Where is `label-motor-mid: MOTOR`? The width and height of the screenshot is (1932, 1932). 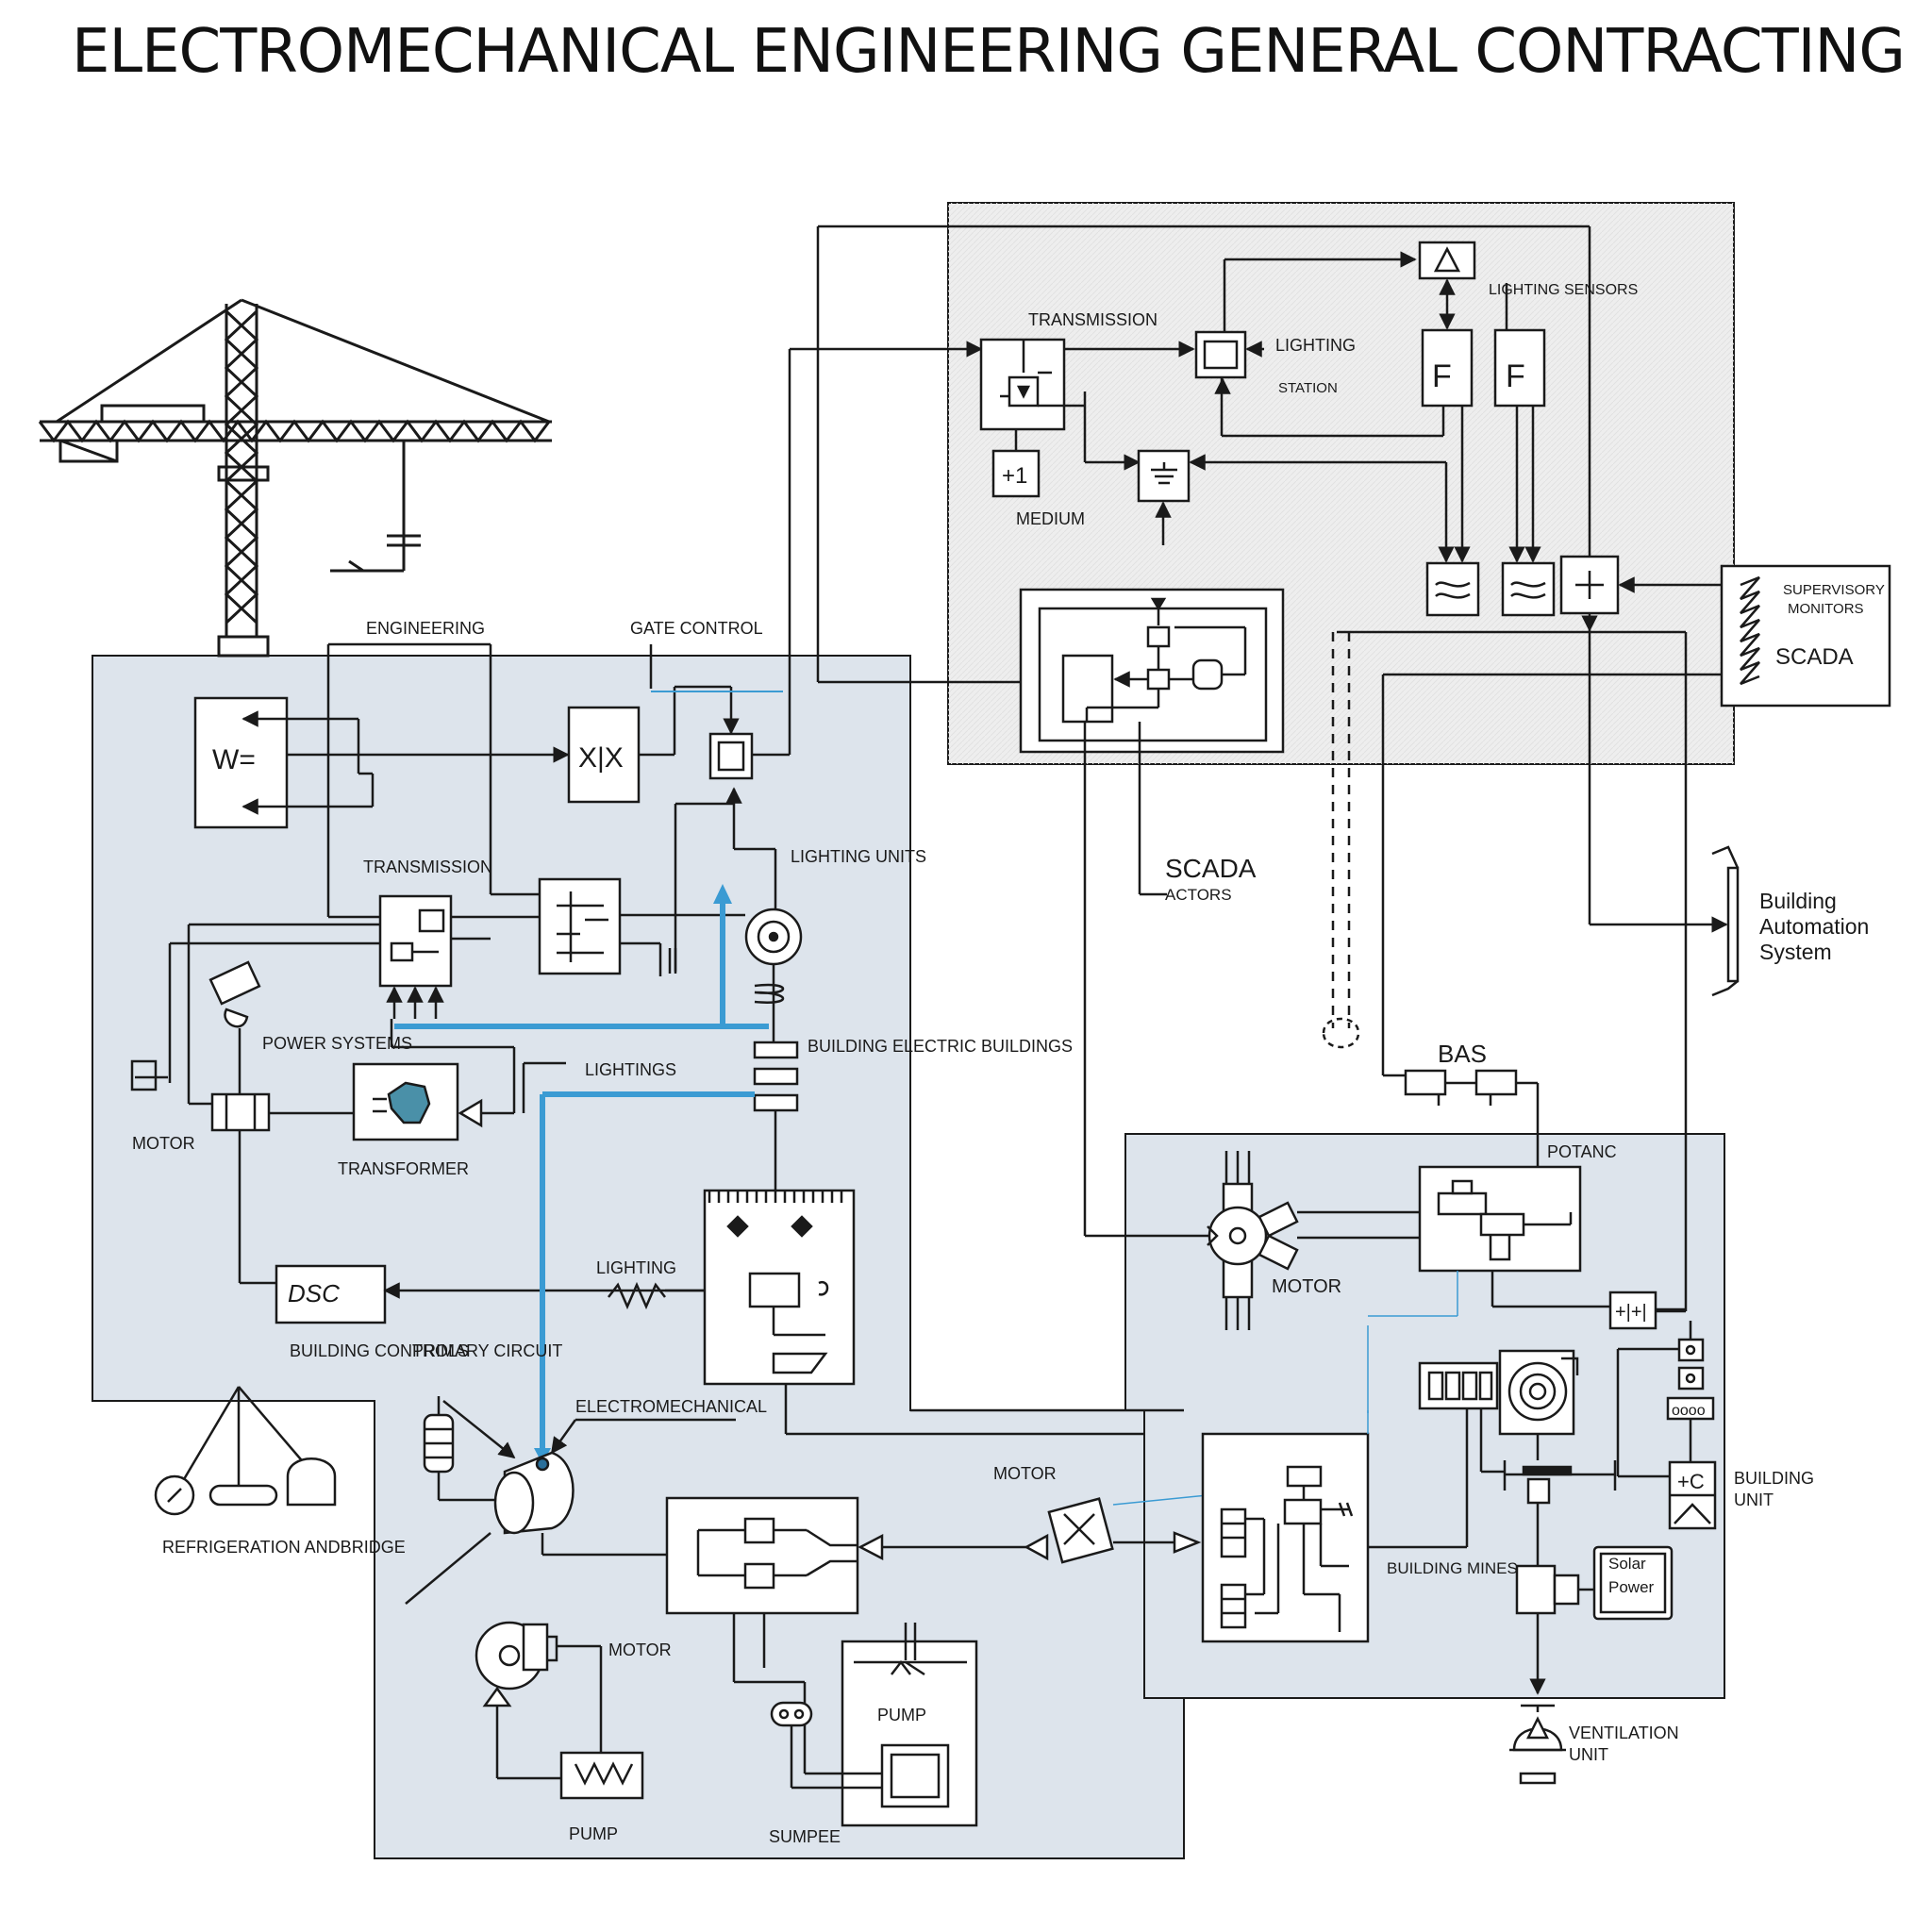 label-motor-mid: MOTOR is located at coordinates (1025, 1473).